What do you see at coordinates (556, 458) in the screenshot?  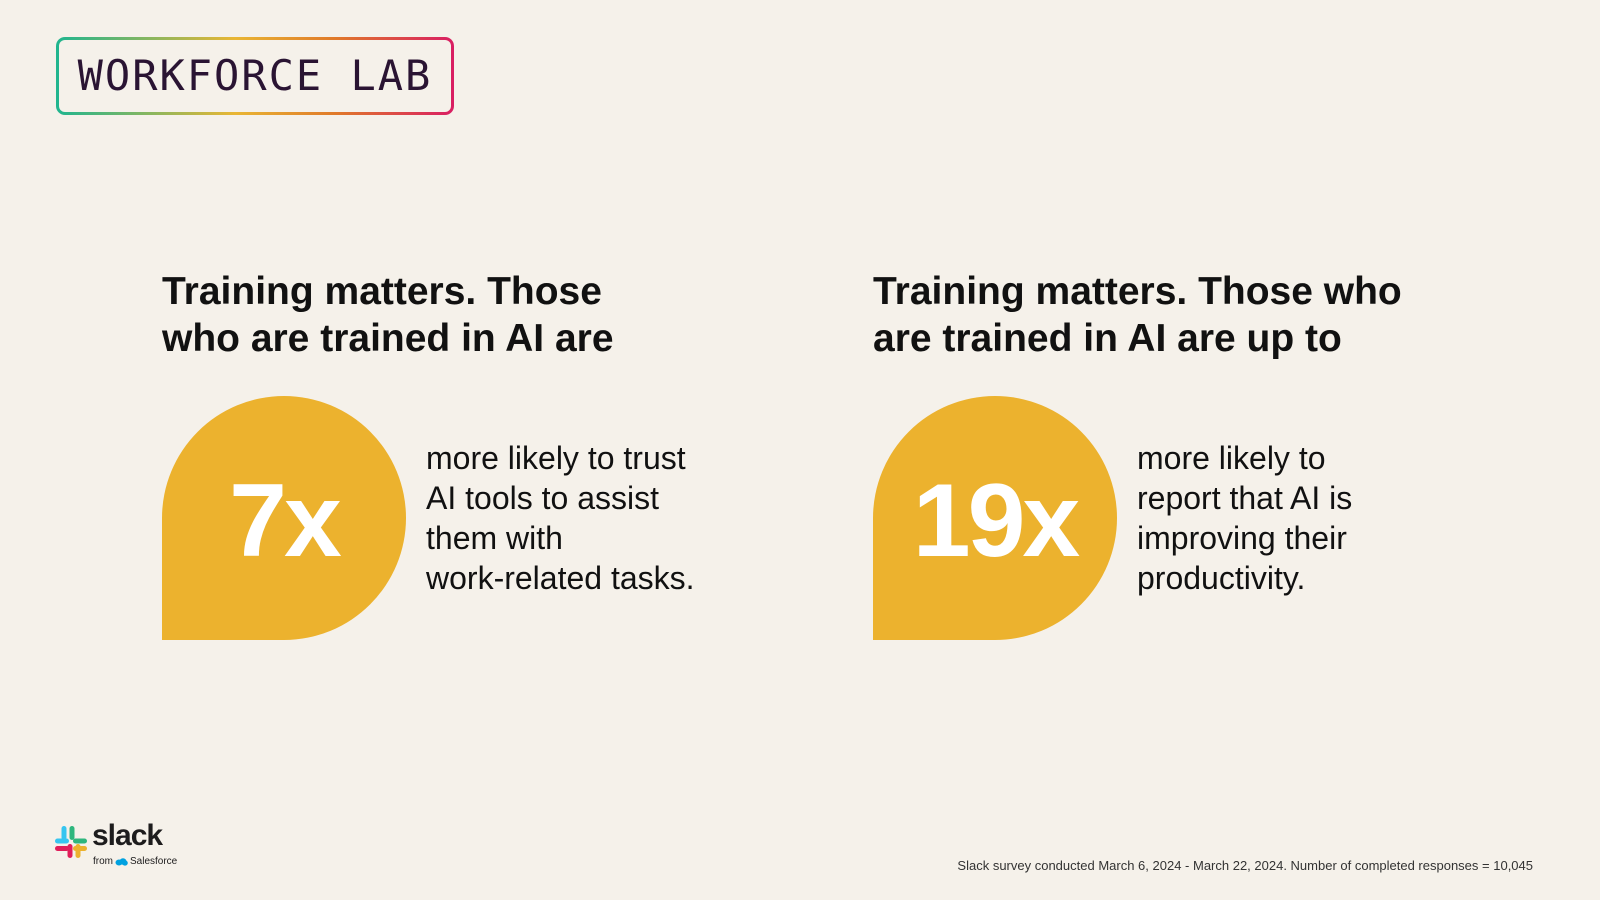 I see `stat-description-line: more likely to trust` at bounding box center [556, 458].